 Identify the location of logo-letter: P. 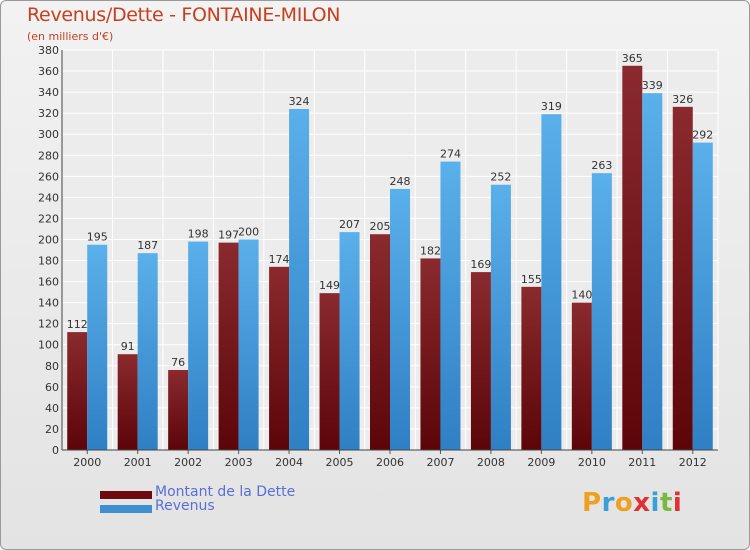
(592, 503).